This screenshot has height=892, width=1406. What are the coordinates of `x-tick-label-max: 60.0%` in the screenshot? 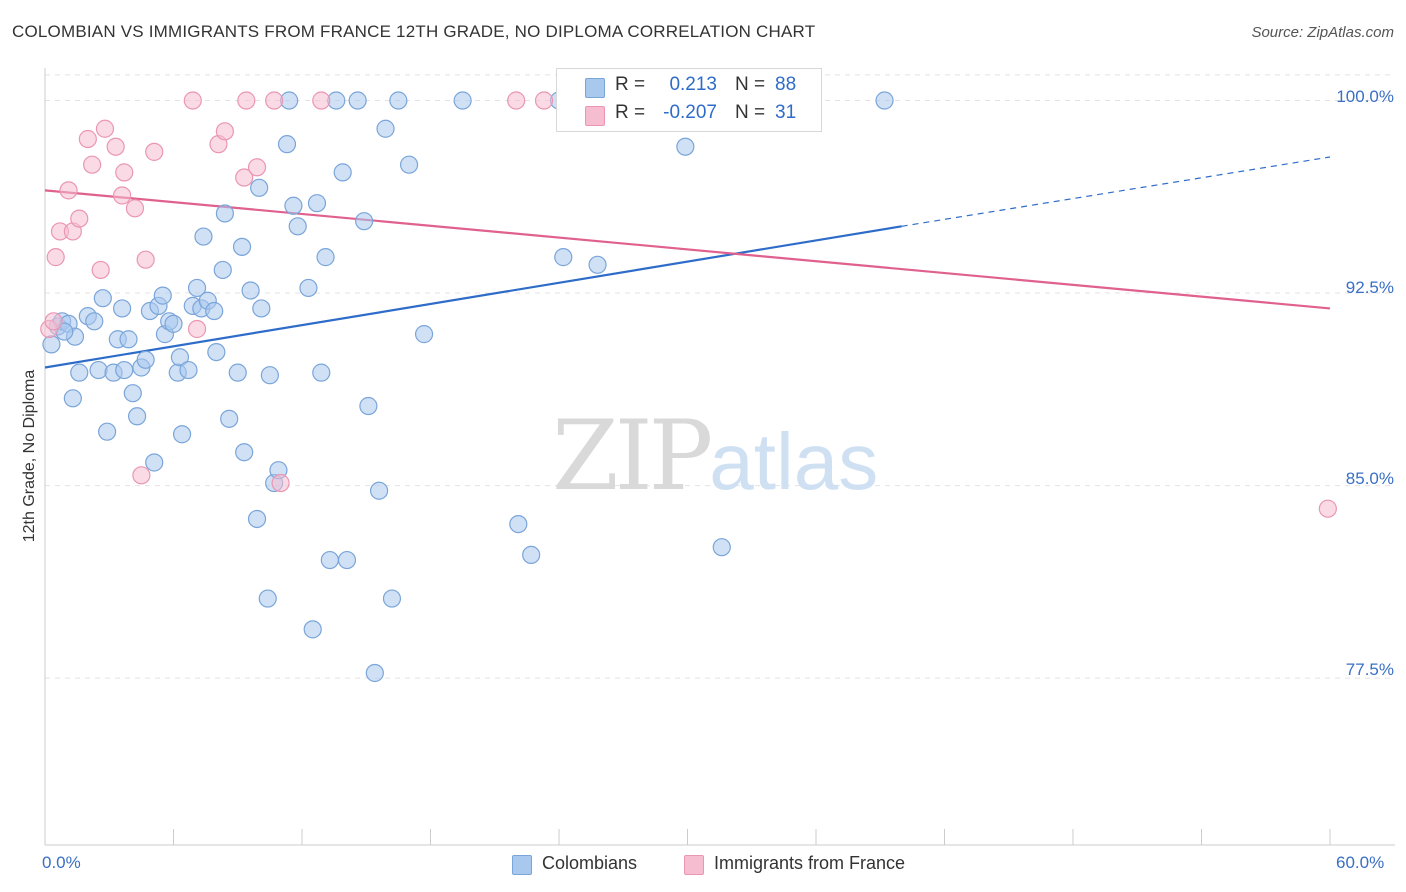 It's located at (1360, 862).